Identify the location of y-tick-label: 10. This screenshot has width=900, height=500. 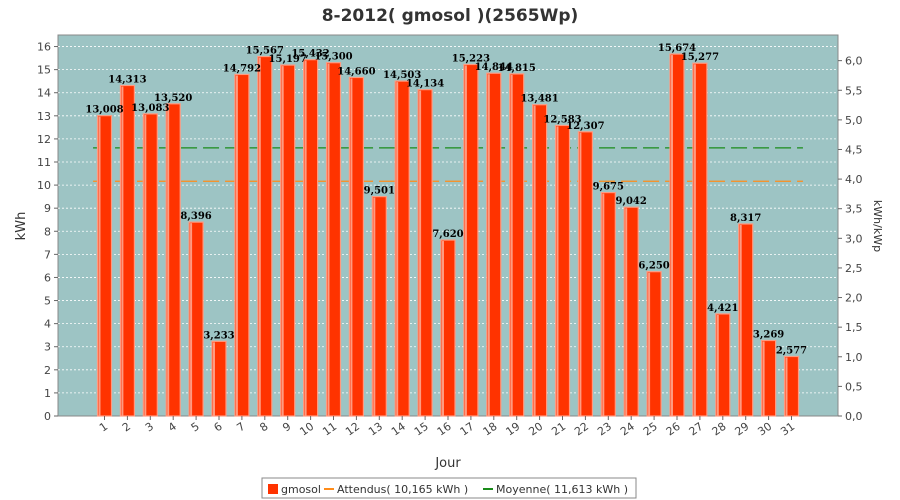
(44, 185).